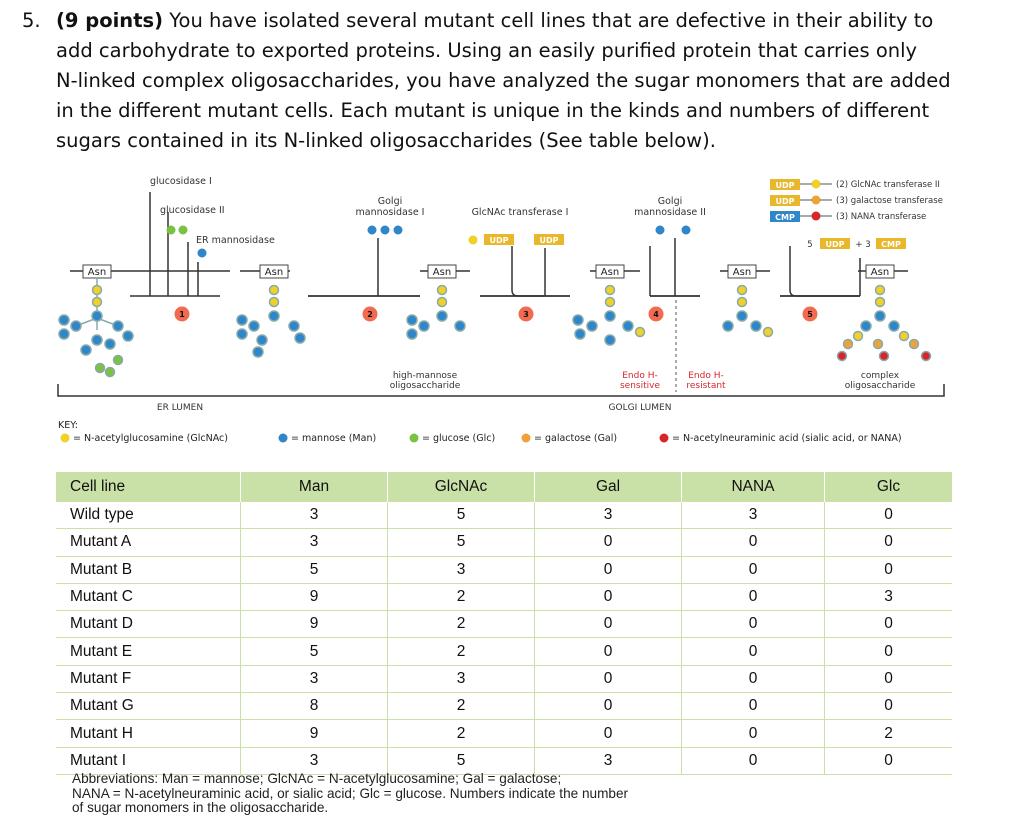 This screenshot has width=1024, height=826. I want to click on glucosidase-2-label: glucosidase II, so click(192, 210).